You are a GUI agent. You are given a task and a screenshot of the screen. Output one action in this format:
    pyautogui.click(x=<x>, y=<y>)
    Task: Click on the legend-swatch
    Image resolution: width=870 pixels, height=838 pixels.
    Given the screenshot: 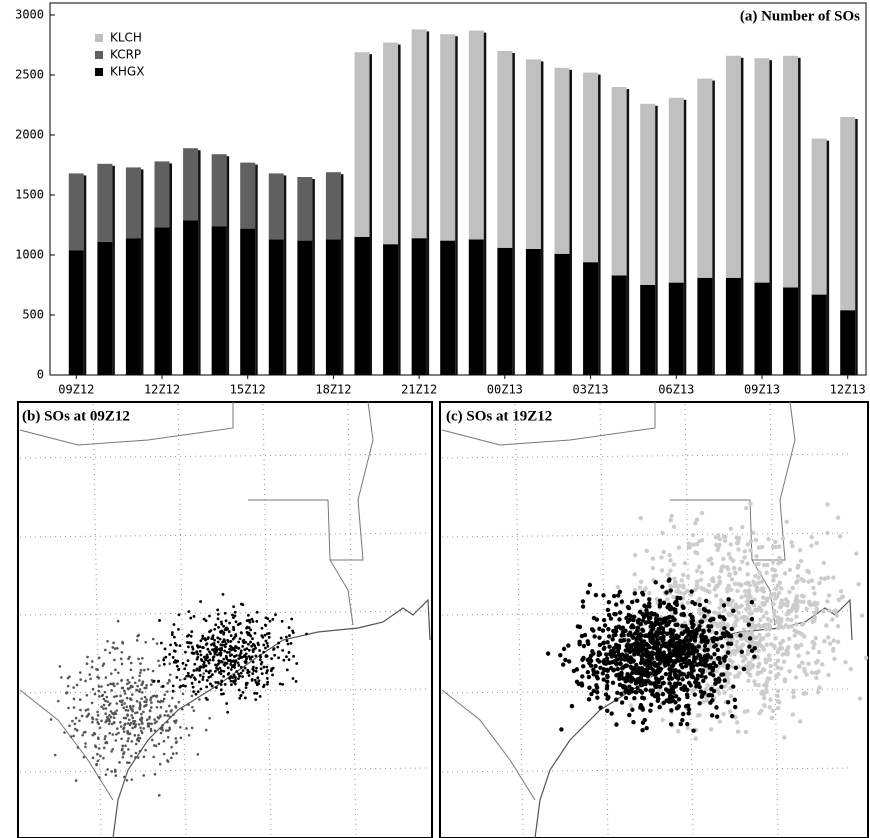 What is the action you would take?
    pyautogui.click(x=99, y=72)
    